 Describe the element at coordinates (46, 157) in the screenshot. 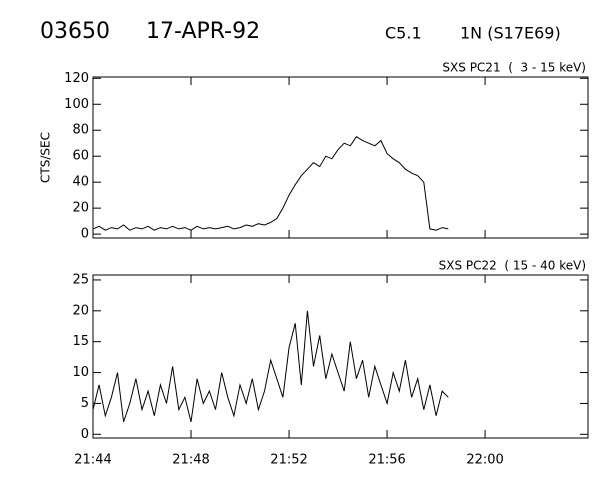

I see `y-axis-label: CTS/SEC` at that location.